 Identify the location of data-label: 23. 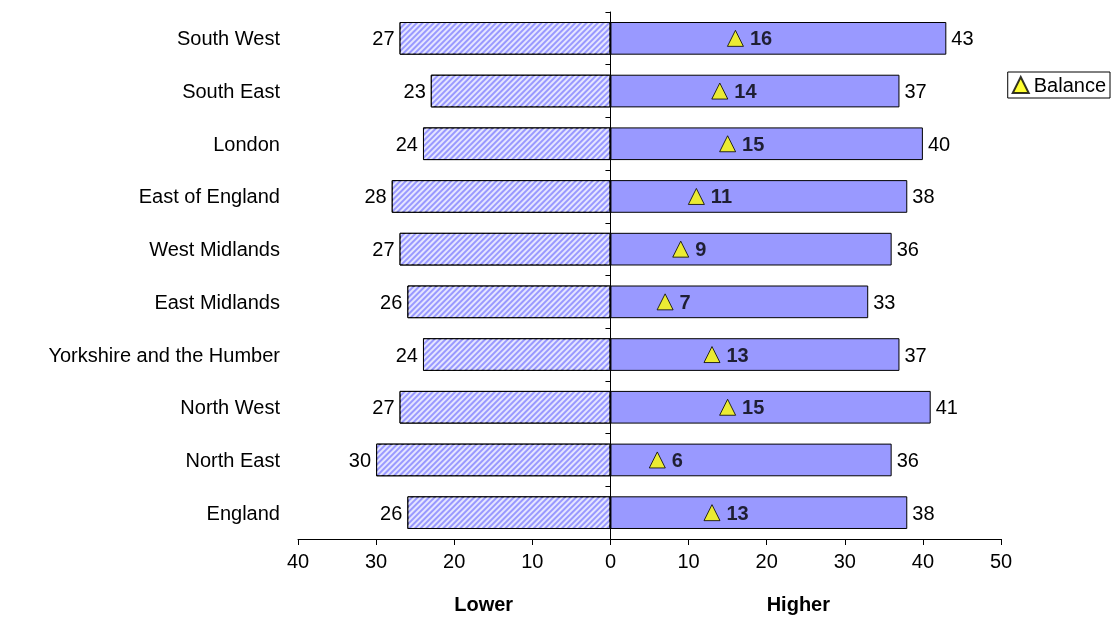
(414, 91).